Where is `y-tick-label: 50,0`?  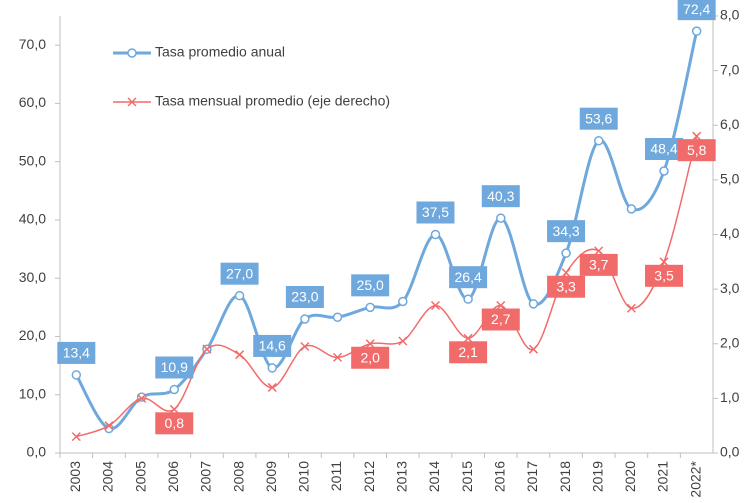
y-tick-label: 50,0 is located at coordinates (32, 160).